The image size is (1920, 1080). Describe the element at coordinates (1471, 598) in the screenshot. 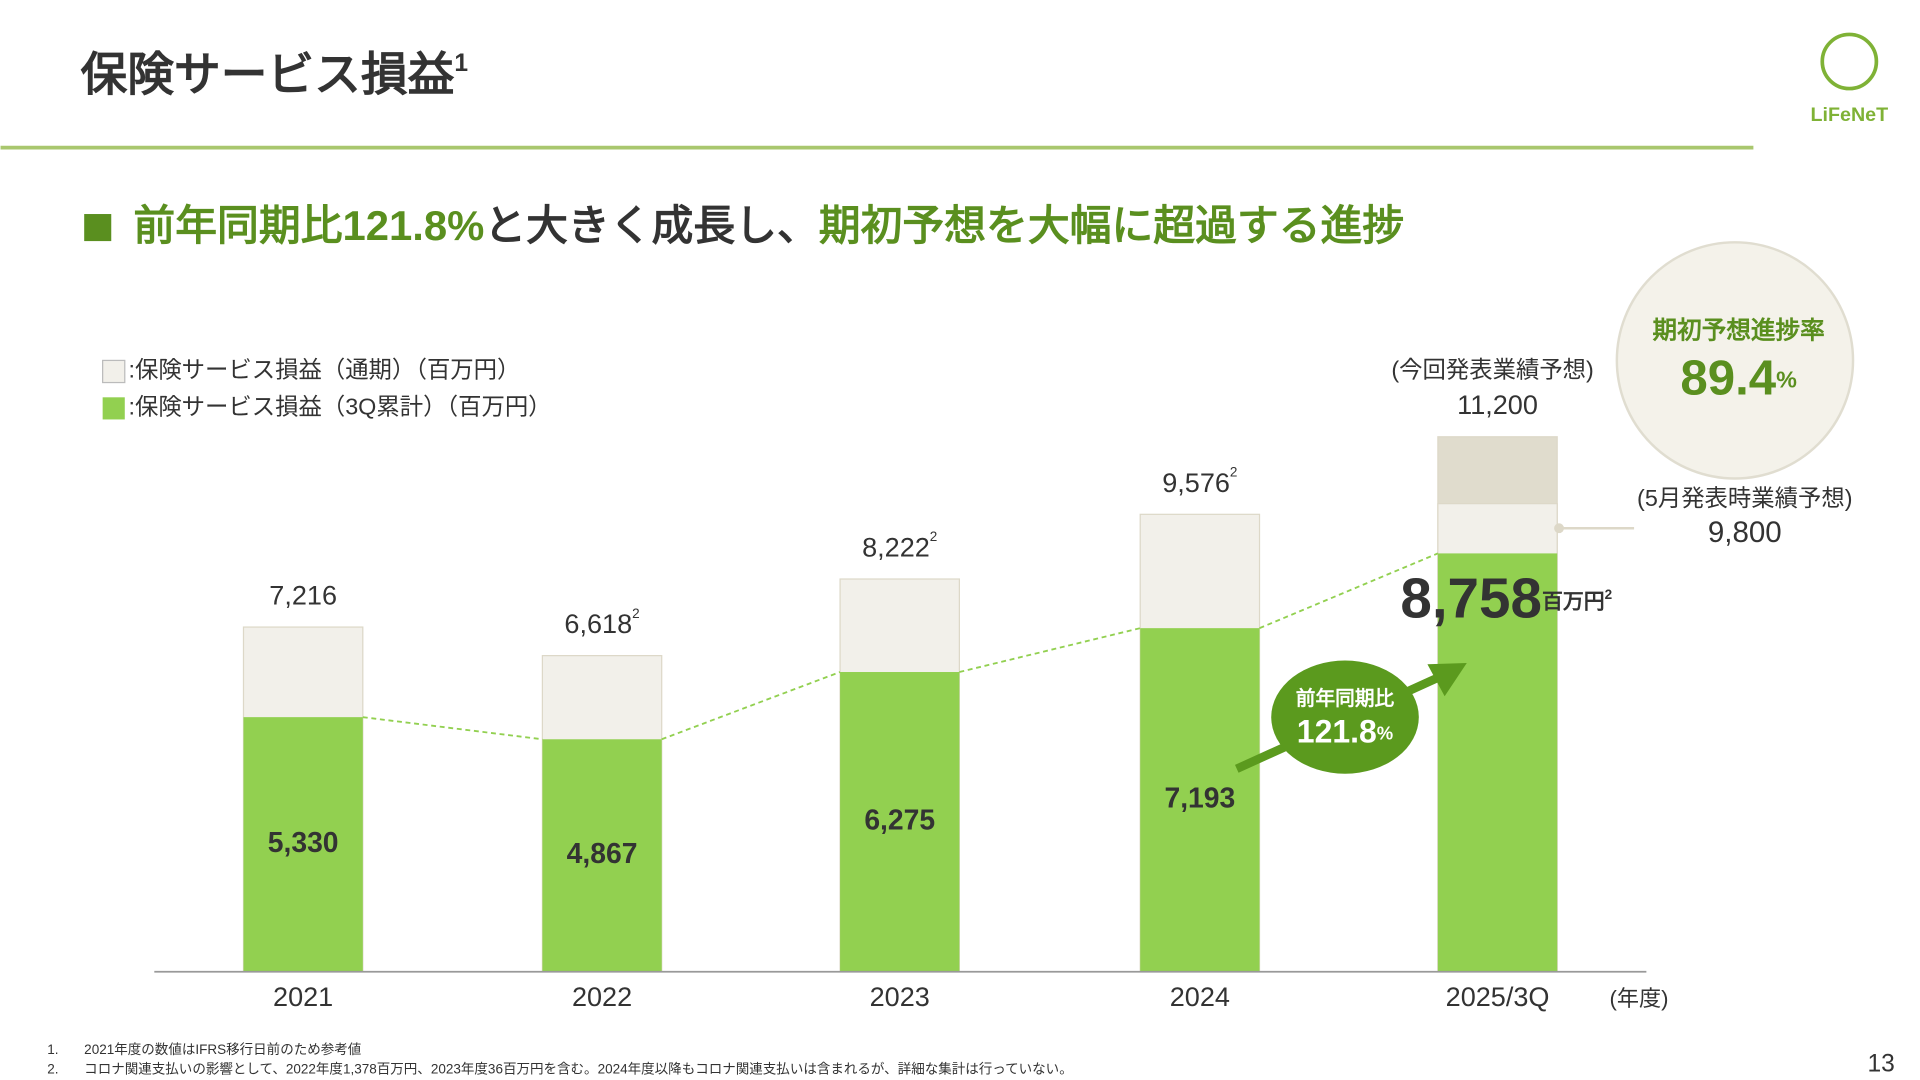

I see `value-label-text: 8,758` at that location.